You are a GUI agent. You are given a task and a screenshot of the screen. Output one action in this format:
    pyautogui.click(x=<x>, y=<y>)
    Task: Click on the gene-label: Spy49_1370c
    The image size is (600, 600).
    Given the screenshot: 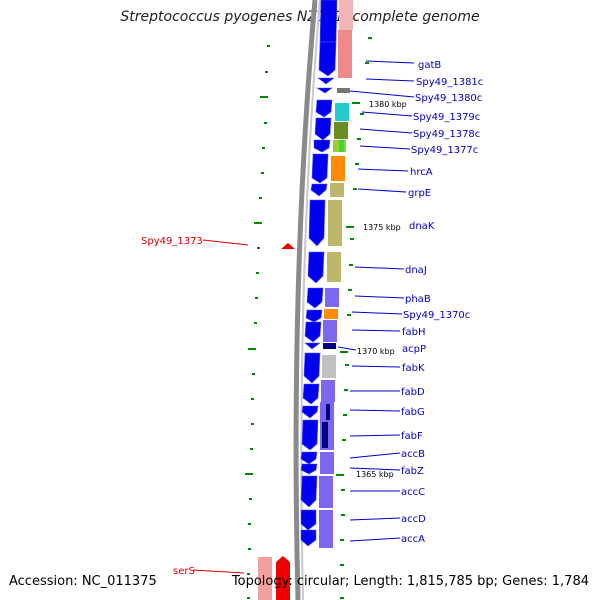 What is the action you would take?
    pyautogui.click(x=436, y=315)
    